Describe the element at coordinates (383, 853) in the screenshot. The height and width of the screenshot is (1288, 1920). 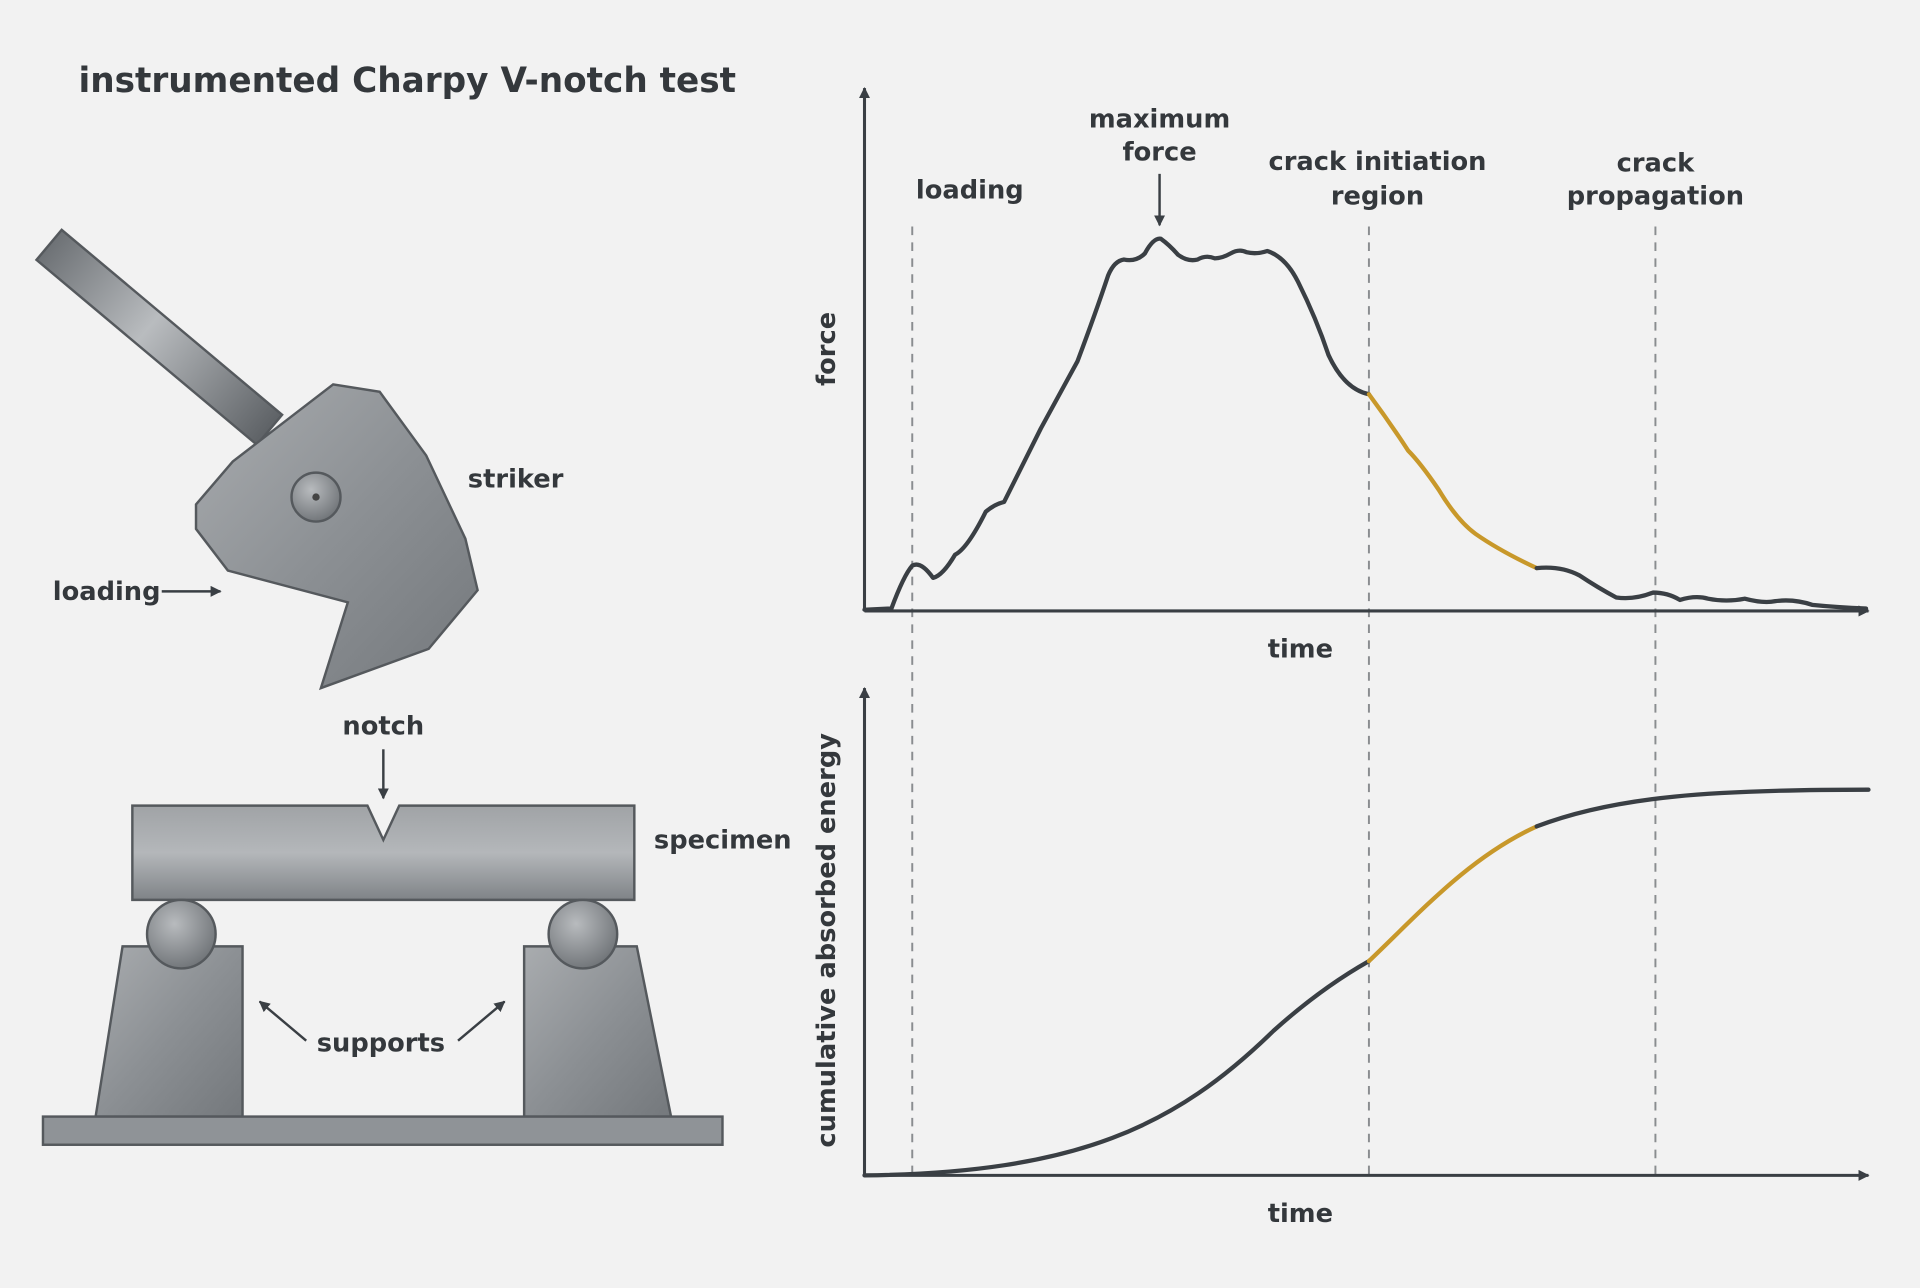
I see `specimen` at that location.